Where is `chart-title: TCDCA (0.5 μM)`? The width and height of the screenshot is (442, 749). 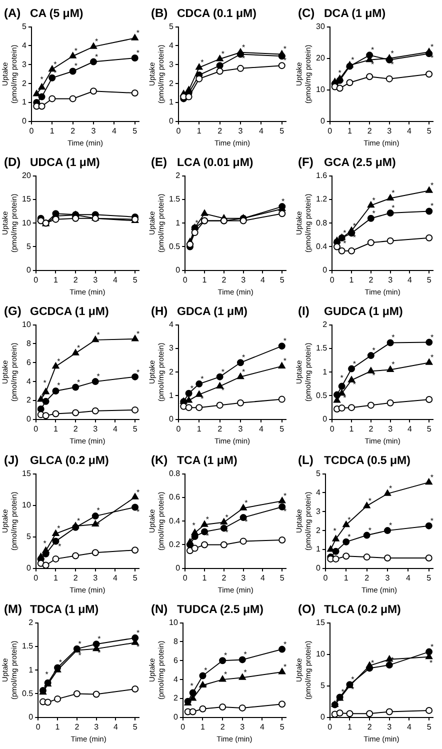 chart-title: TCDCA (0.5 μM) is located at coordinates (367, 461).